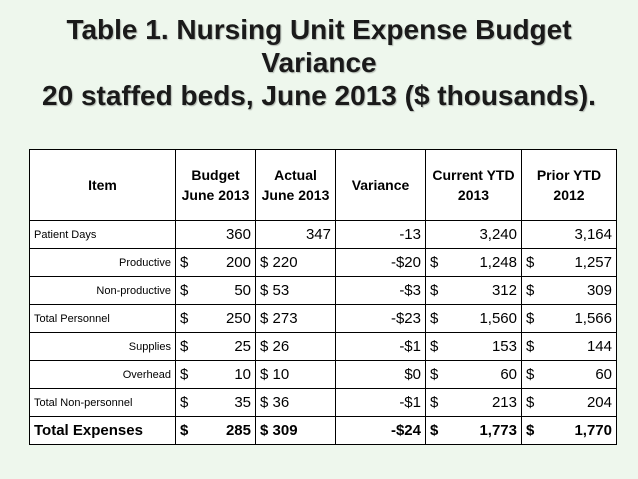 The height and width of the screenshot is (479, 638). Describe the element at coordinates (380, 430) in the screenshot. I see `cell-variance: -$24` at that location.